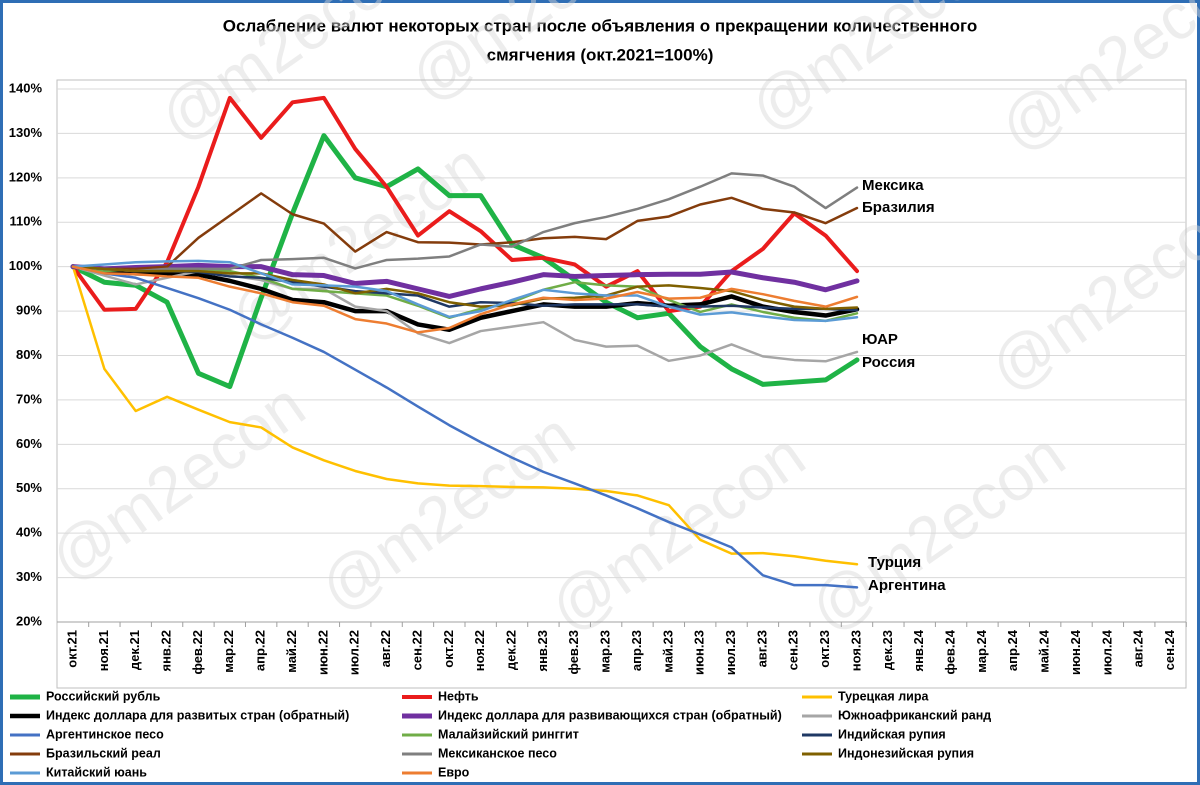 Image resolution: width=1200 pixels, height=785 pixels. I want to click on annotation: Бразилия, so click(898, 207).